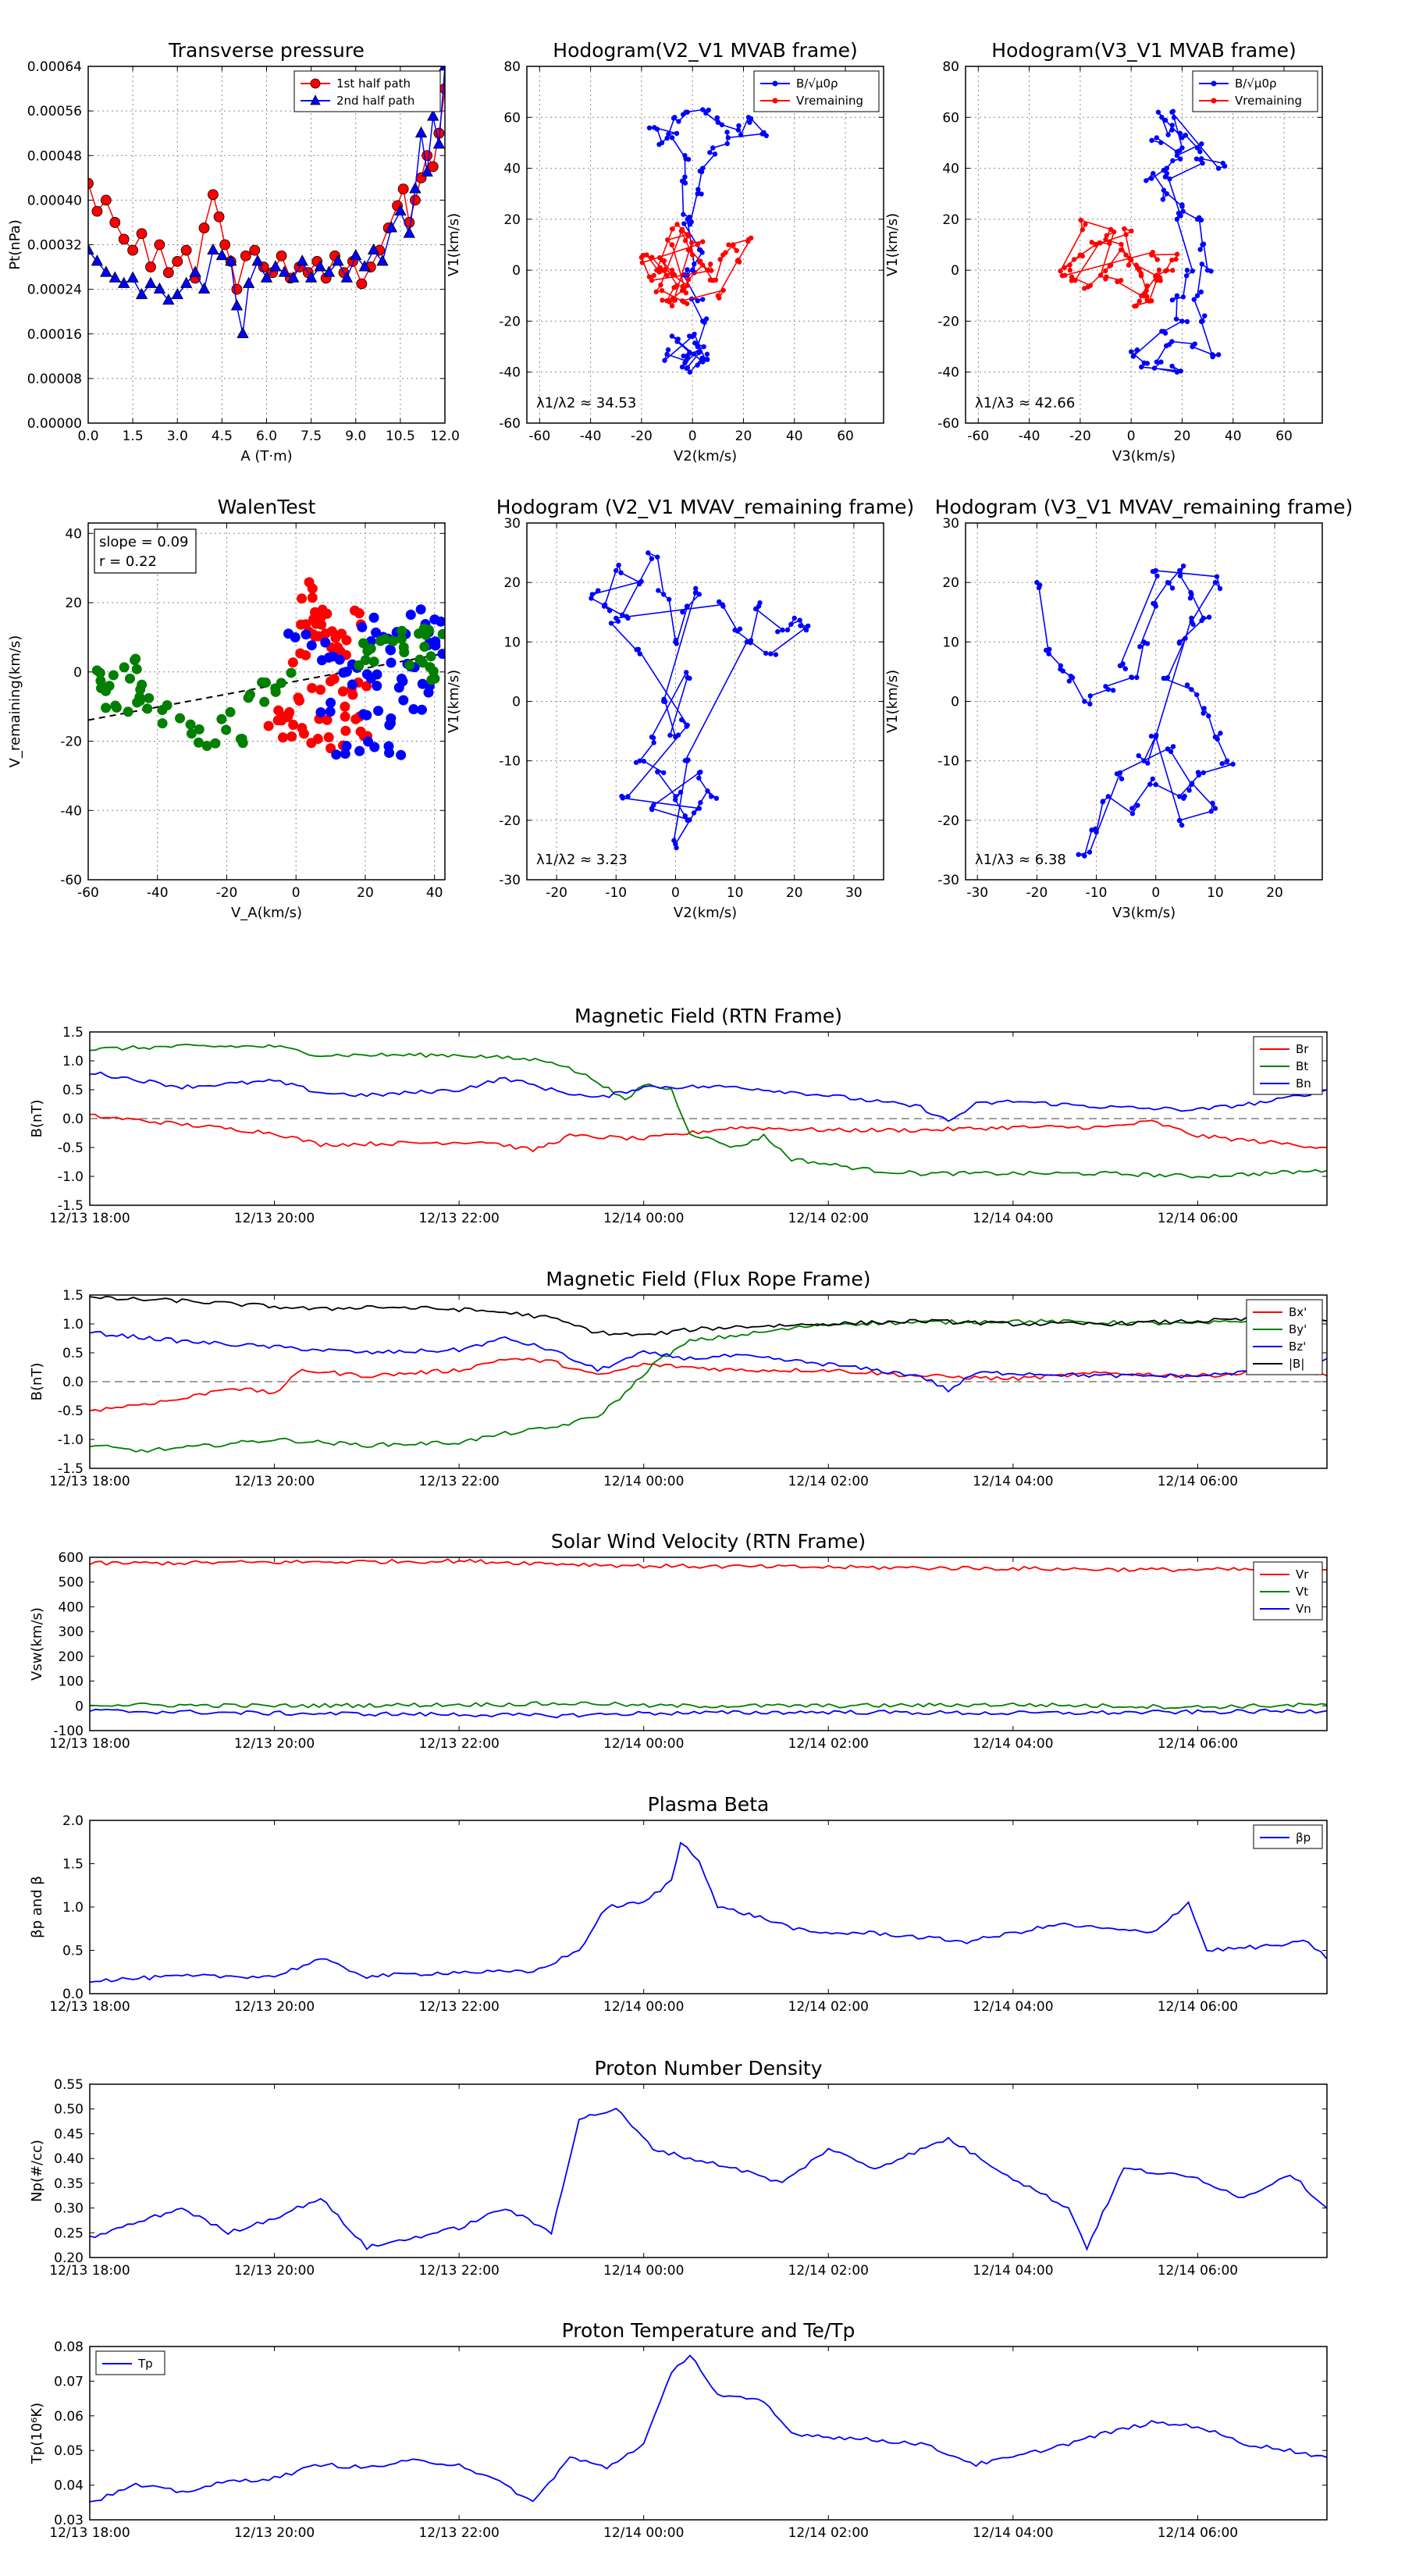  What do you see at coordinates (73, 1119) in the screenshot?
I see `y-tick-label: 0.0` at bounding box center [73, 1119].